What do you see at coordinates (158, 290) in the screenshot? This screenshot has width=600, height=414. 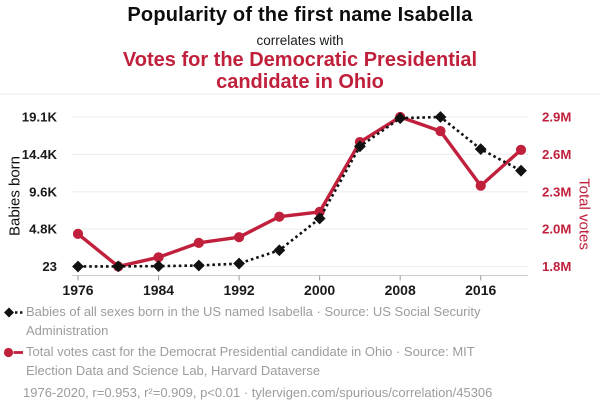 I see `x-tick-label: 1984` at bounding box center [158, 290].